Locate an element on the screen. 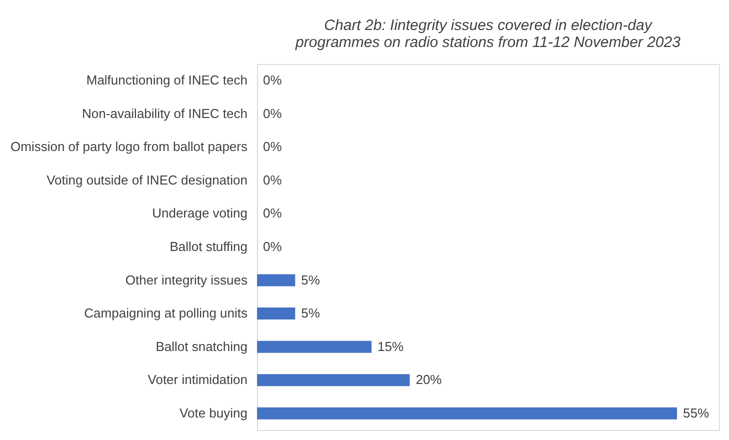  y-tick-label: Omission of party logo from ballot papers is located at coordinates (129, 146).